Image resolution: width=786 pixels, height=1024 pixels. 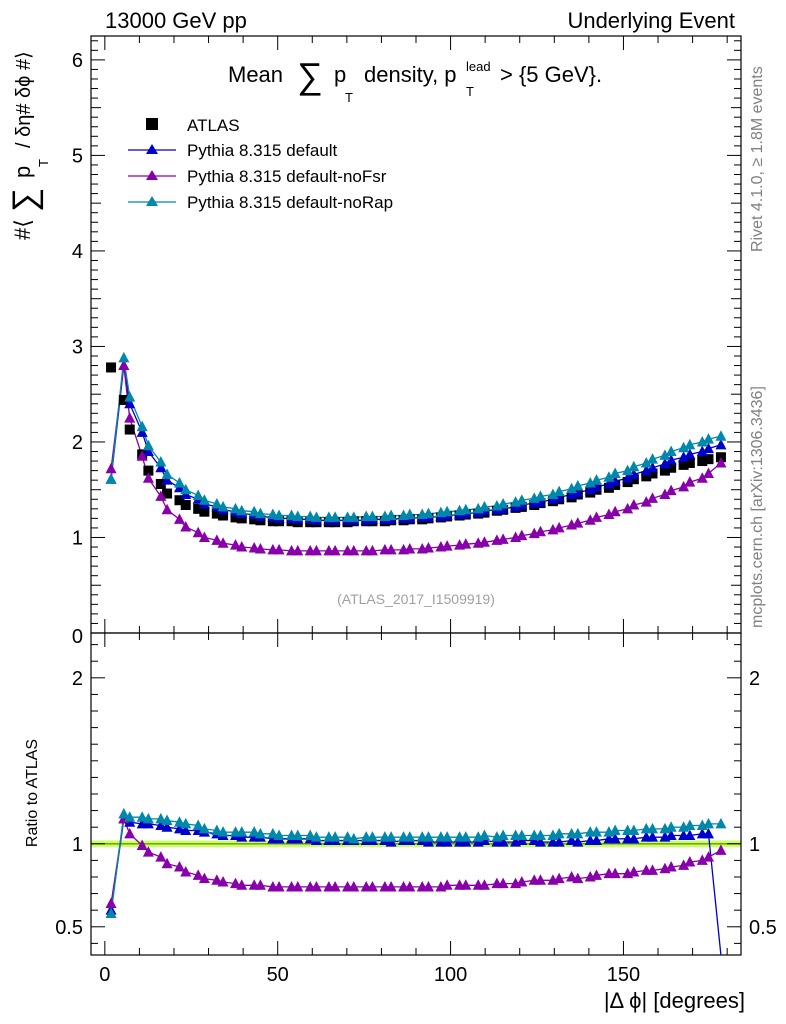 What do you see at coordinates (416, 443) in the screenshot?
I see `series-line-default` at bounding box center [416, 443].